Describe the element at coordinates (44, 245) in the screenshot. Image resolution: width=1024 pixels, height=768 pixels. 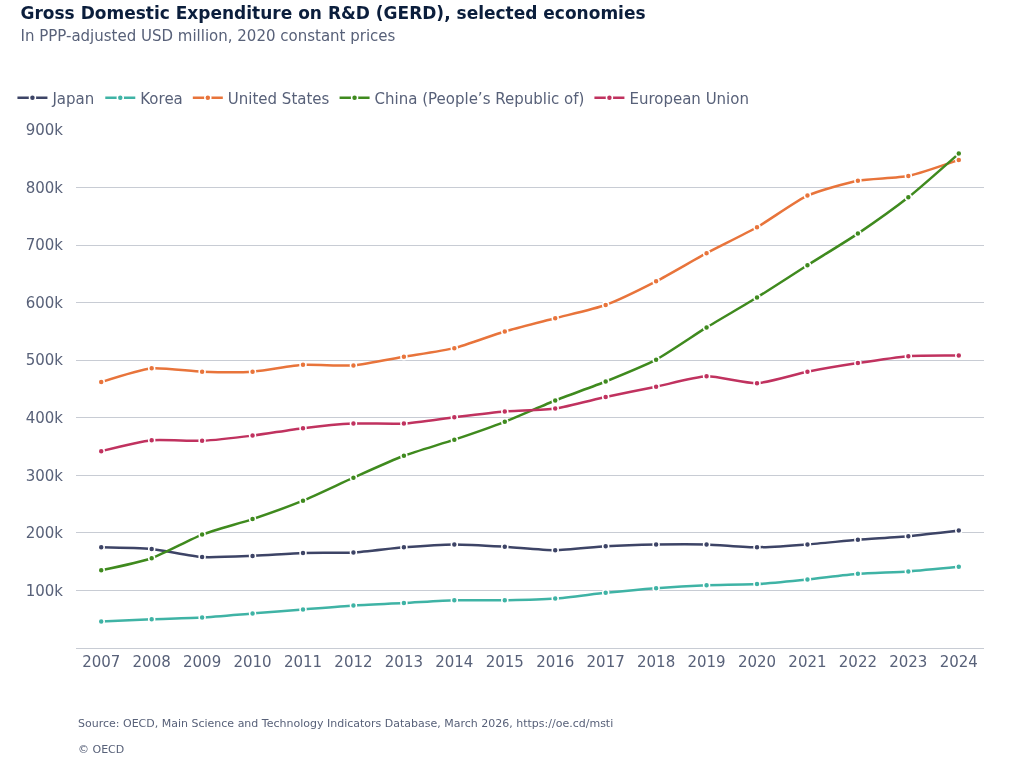
I see `y-tick-label: 700k` at that location.